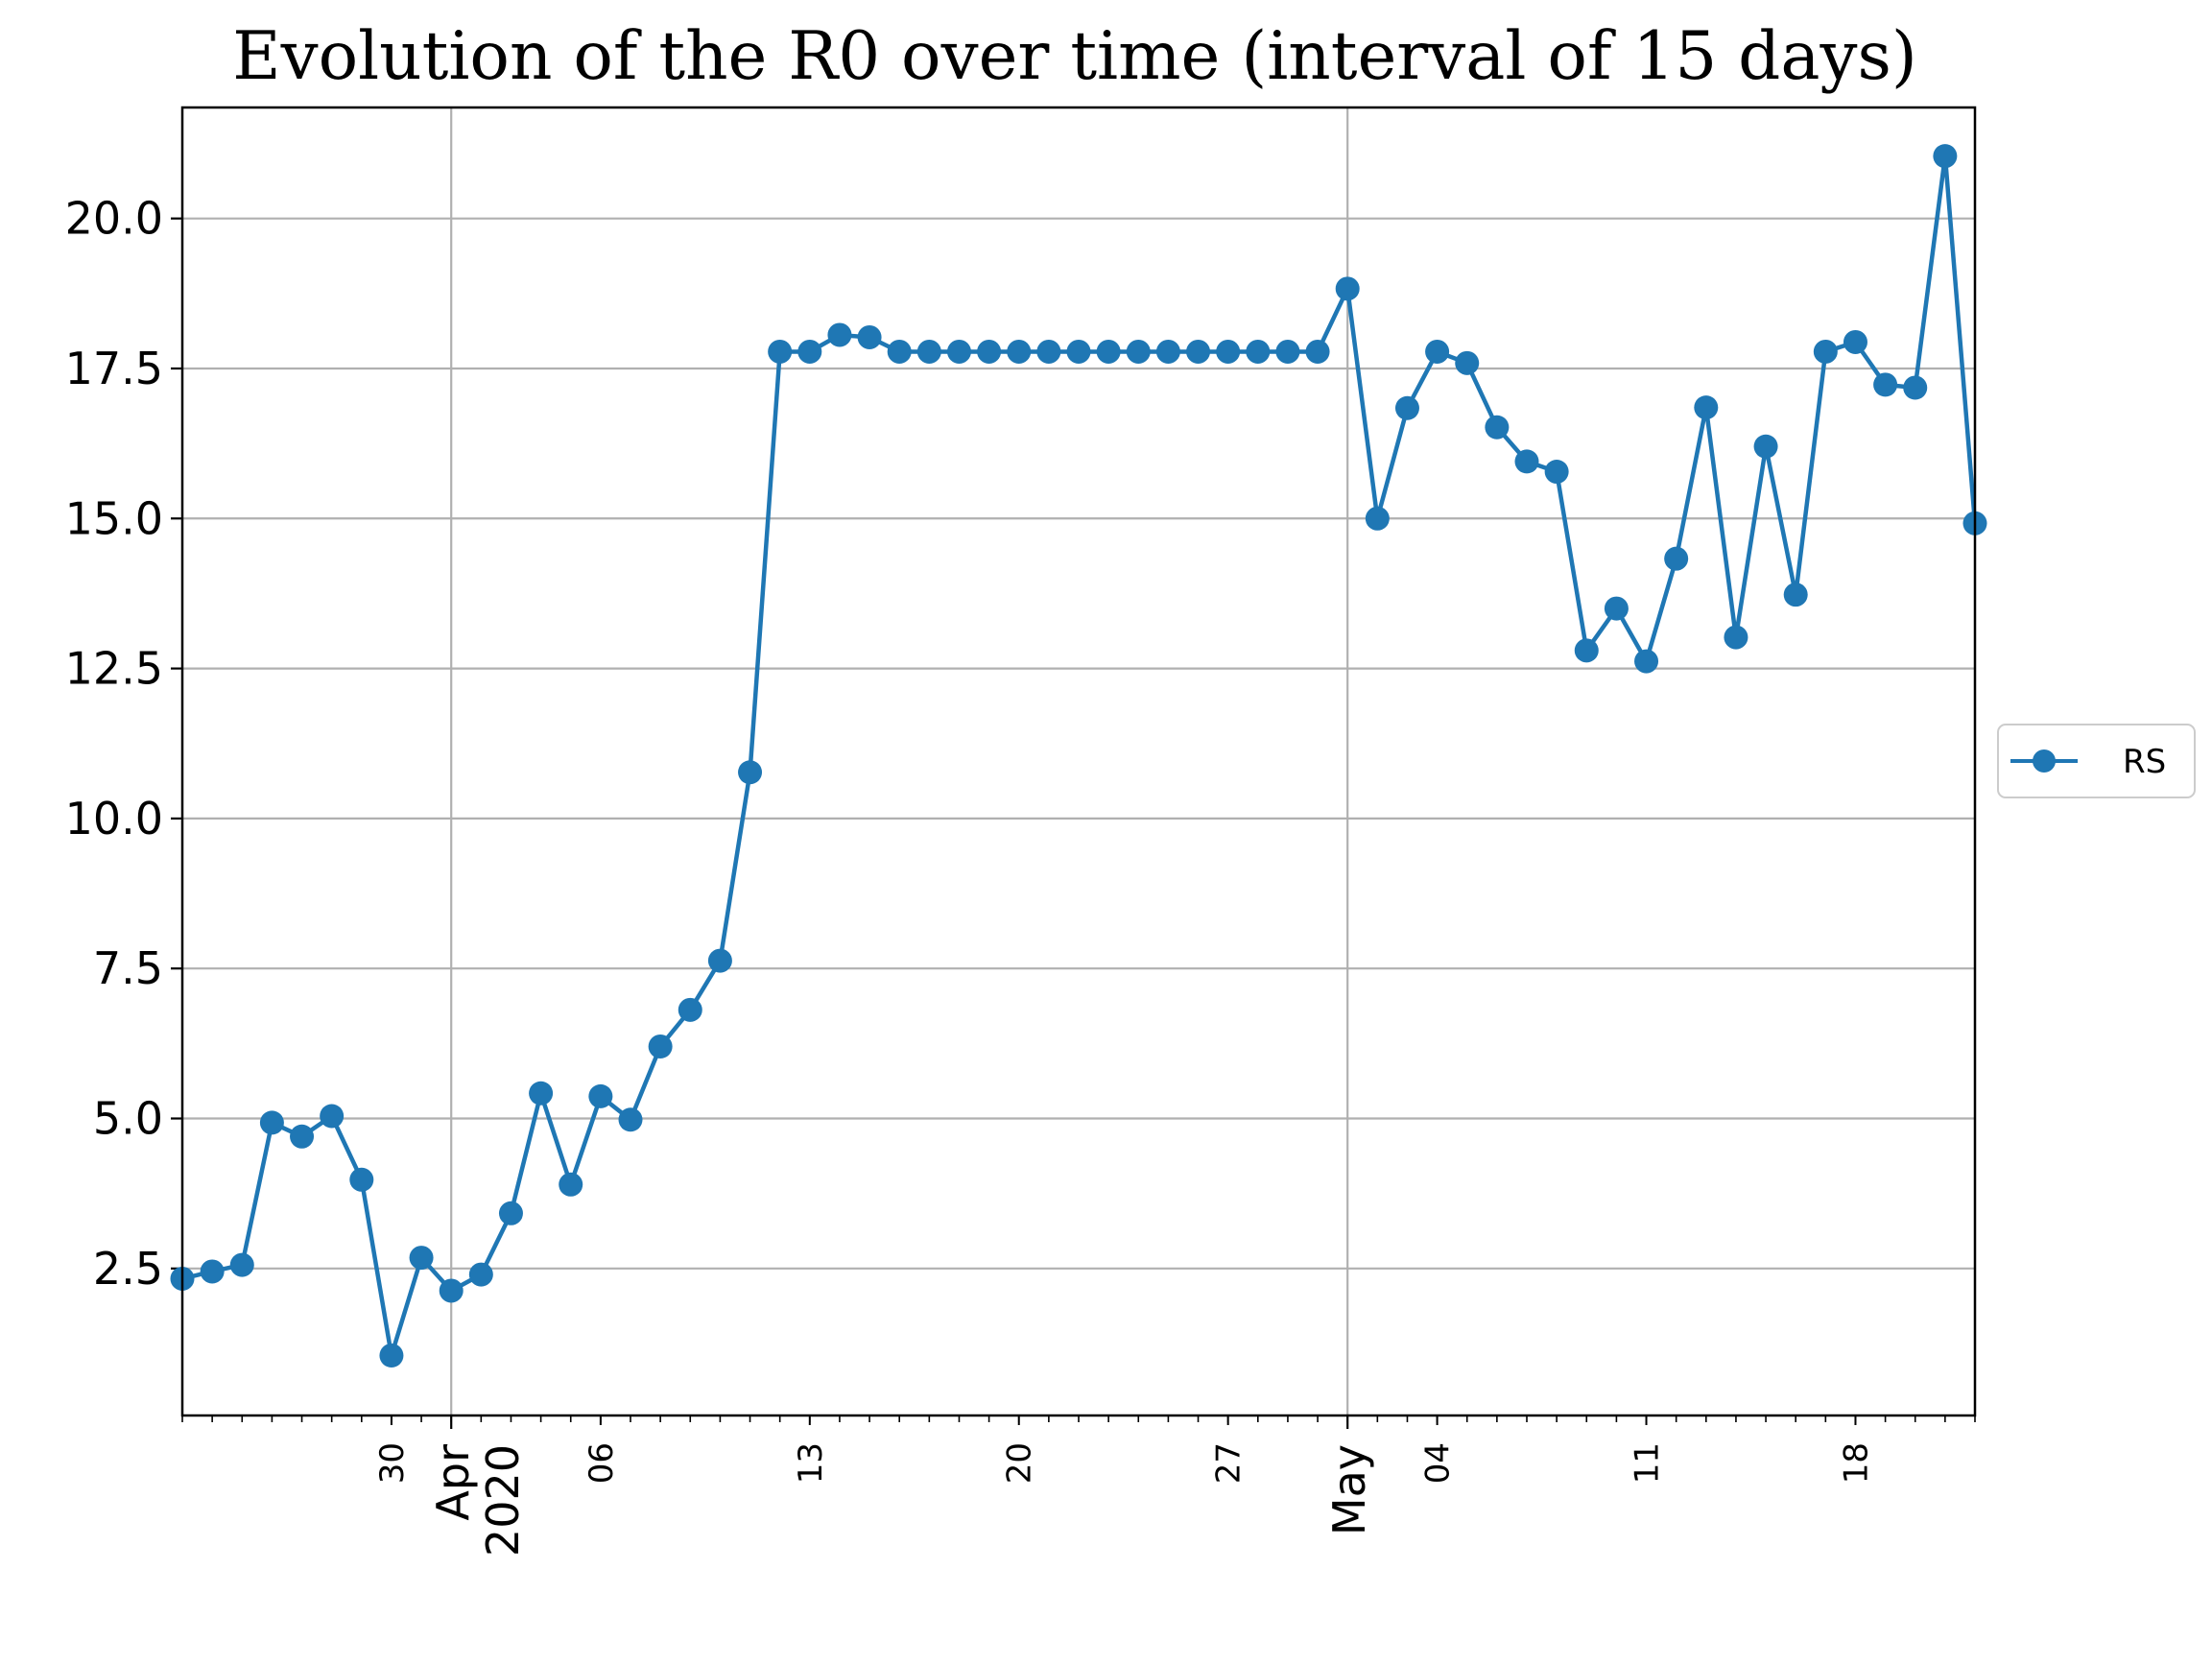 The height and width of the screenshot is (1665, 2212). What do you see at coordinates (128, 968) in the screenshot?
I see `y-tick-label: 7.5` at bounding box center [128, 968].